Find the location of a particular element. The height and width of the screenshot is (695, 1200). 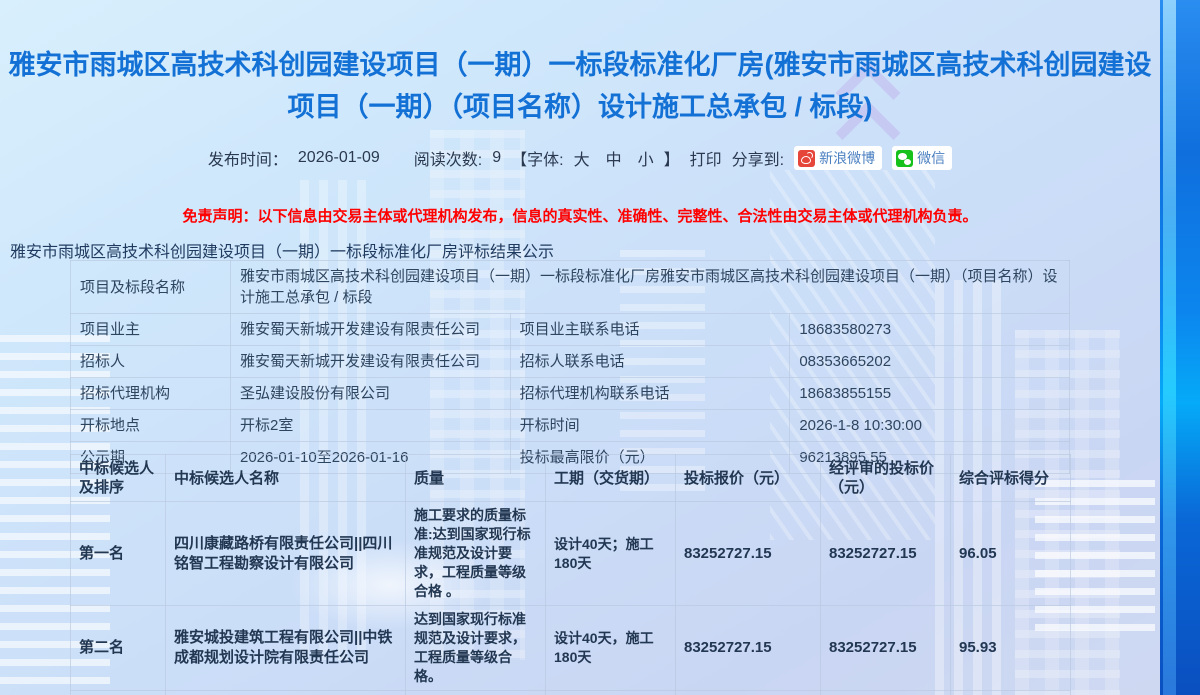

candidate-quality: 达到国家现行标准规范及设计要求，工程质量等级合格。 is located at coordinates (475, 648).